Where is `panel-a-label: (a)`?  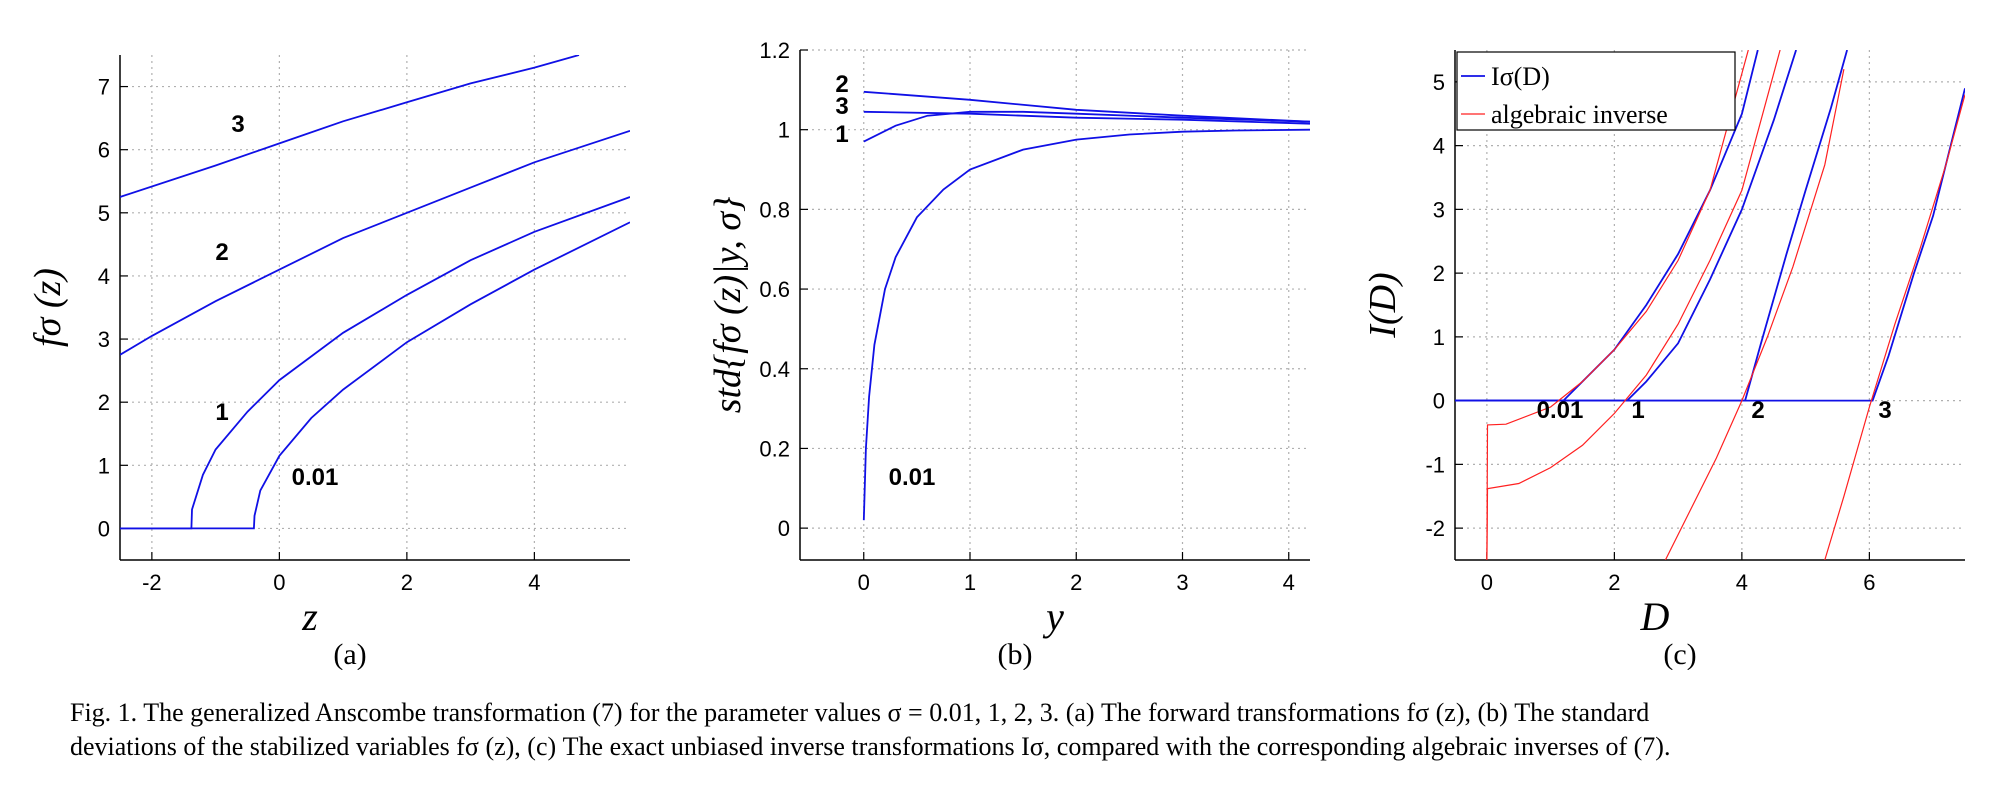
panel-a-label: (a) is located at coordinates (349, 654).